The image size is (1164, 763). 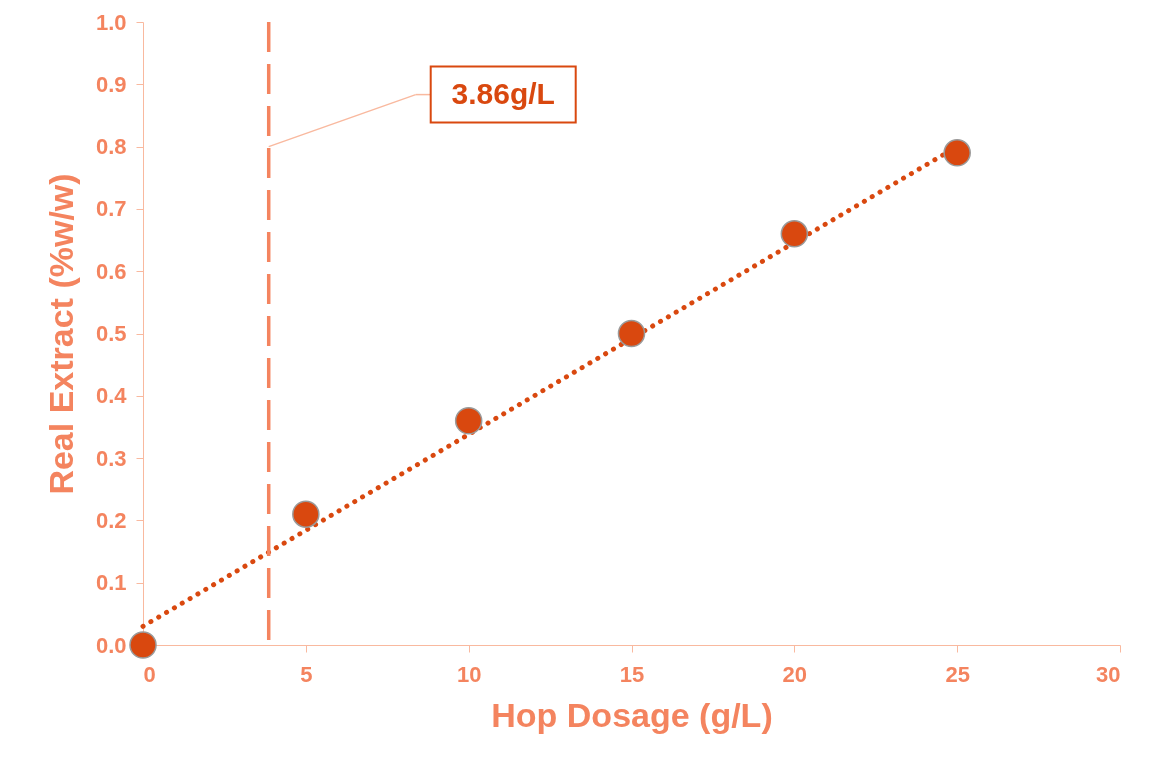 I want to click on y-tick-label: 0.5, so click(x=111, y=333).